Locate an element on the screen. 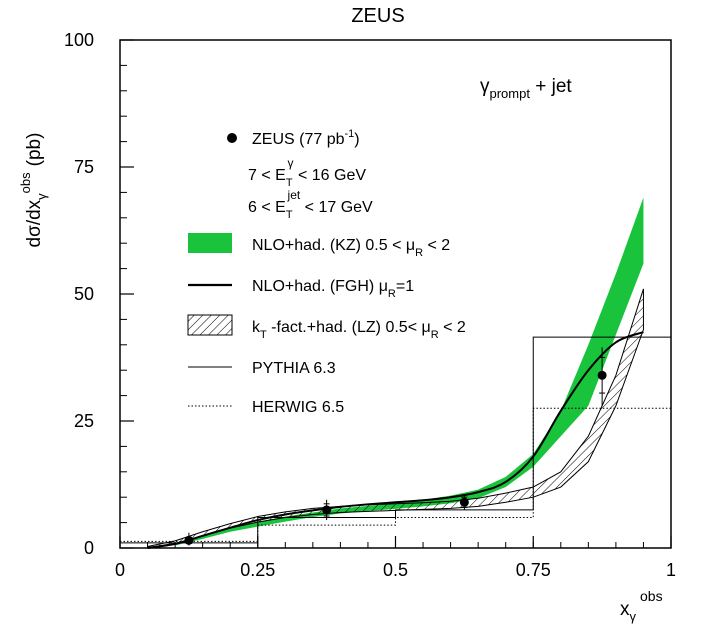  y-tick-label: 100 is located at coordinates (79, 40).